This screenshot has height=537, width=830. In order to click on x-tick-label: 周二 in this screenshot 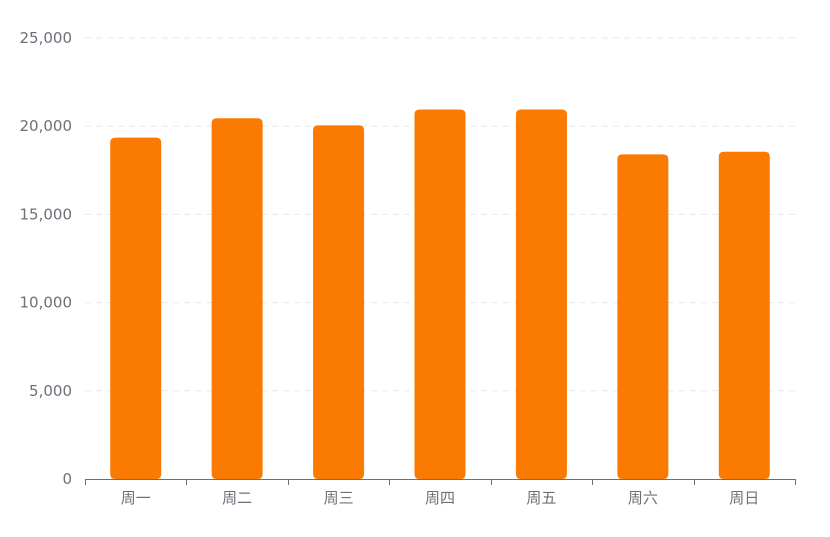, I will do `click(237, 498)`.